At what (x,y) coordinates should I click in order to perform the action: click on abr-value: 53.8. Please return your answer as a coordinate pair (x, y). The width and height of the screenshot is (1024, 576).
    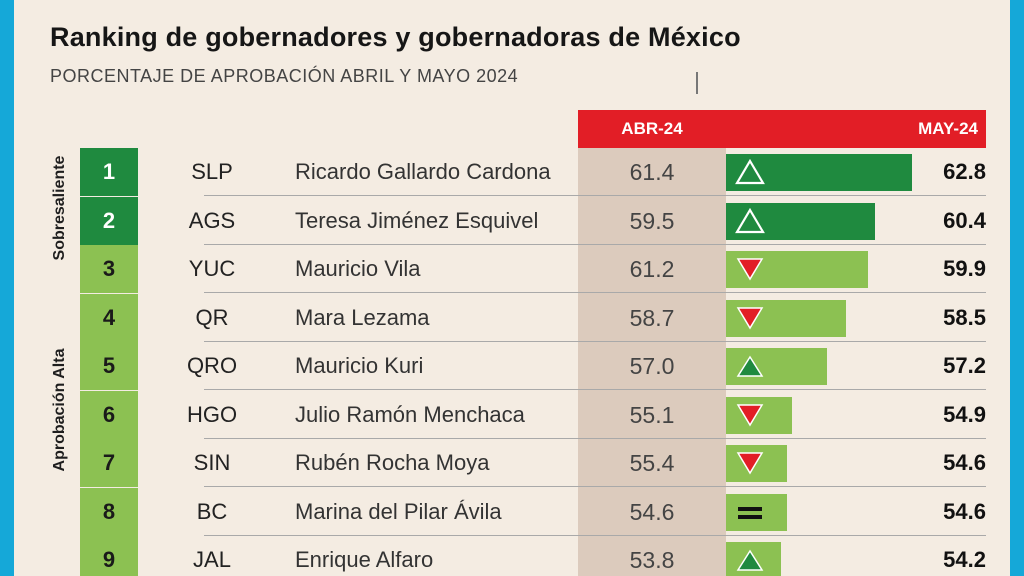
    Looking at the image, I should click on (652, 560).